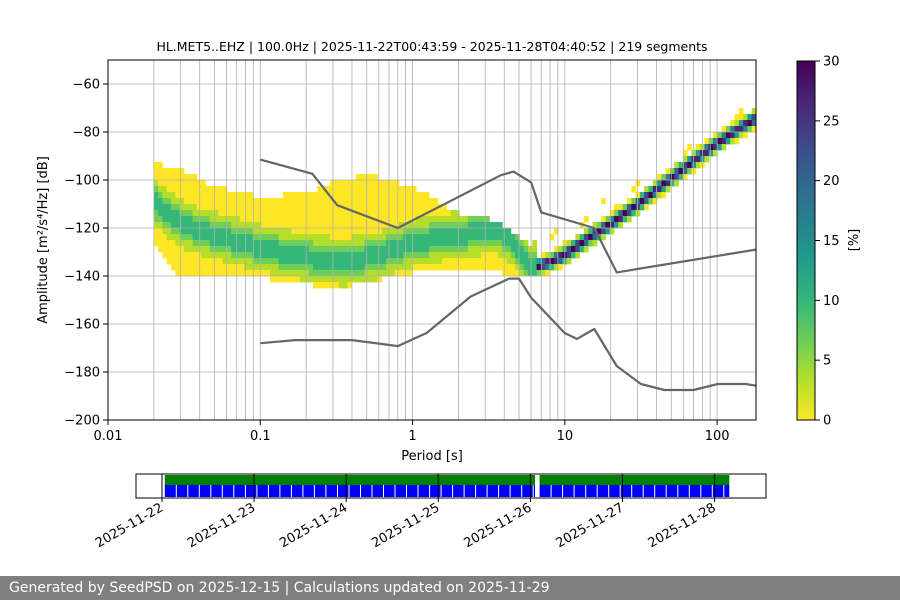 This screenshot has height=600, width=900. Describe the element at coordinates (412, 432) in the screenshot. I see `x-axis: 0.01 0.1 1 10 100` at that location.